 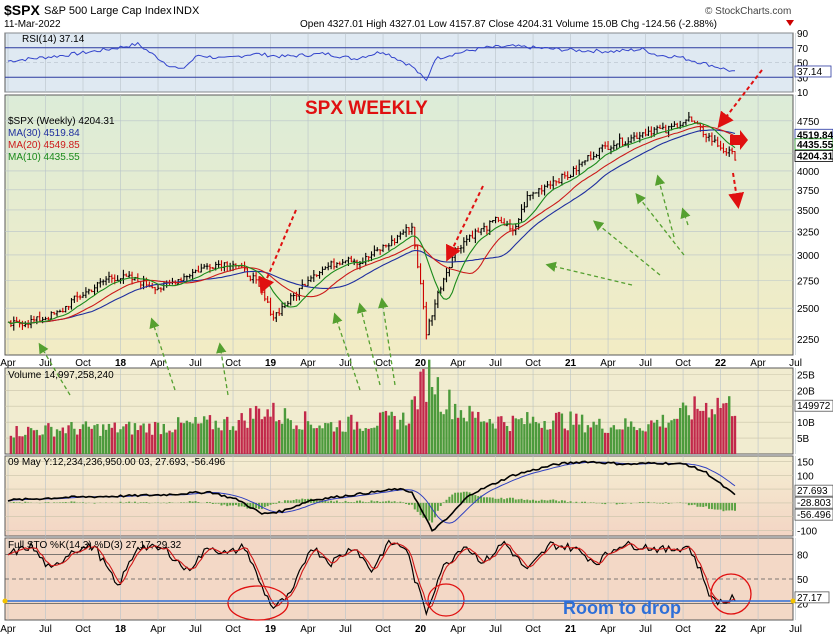 I want to click on price-tick-label: 4000, so click(x=808, y=172).